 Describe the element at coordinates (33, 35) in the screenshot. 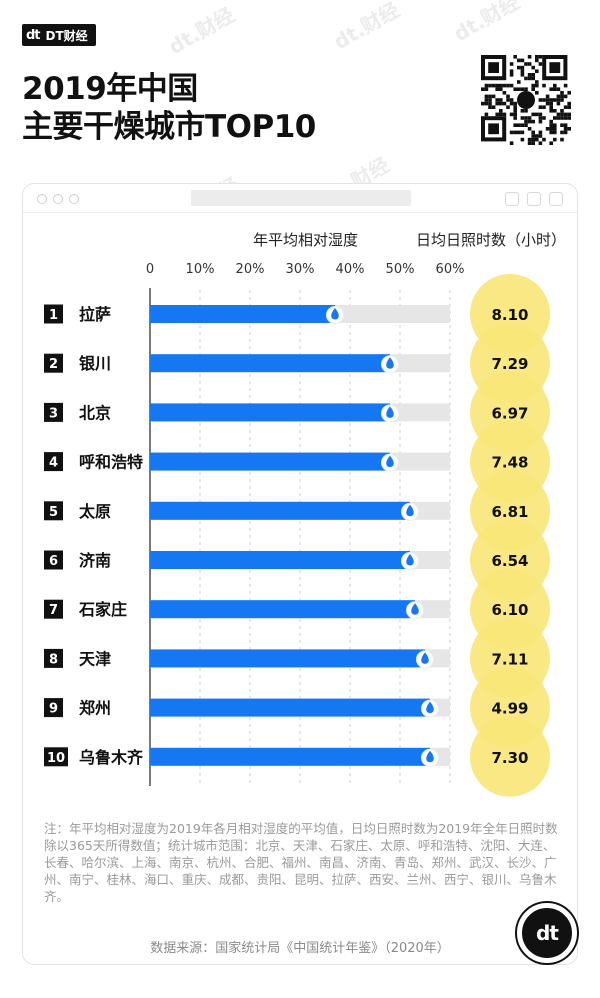

I see `dt-logo-icon: dt` at that location.